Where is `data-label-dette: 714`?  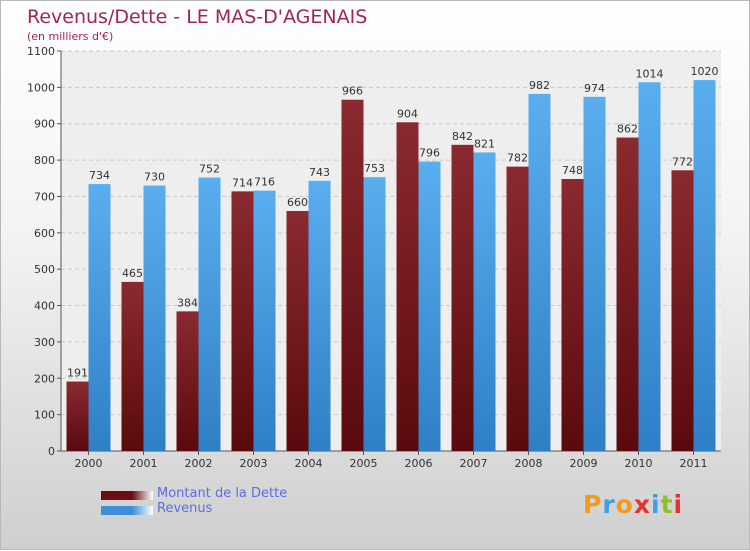 data-label-dette: 714 is located at coordinates (242, 182).